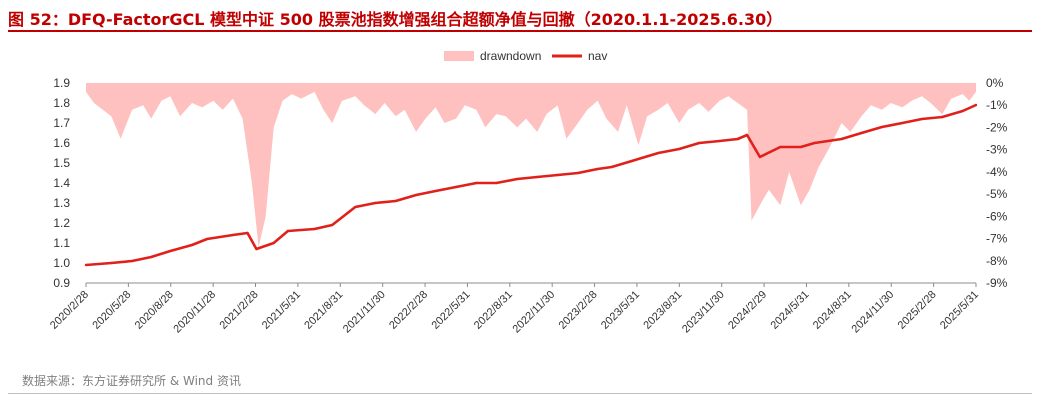  I want to click on y-left-tick-label: 0.9, so click(61, 283).